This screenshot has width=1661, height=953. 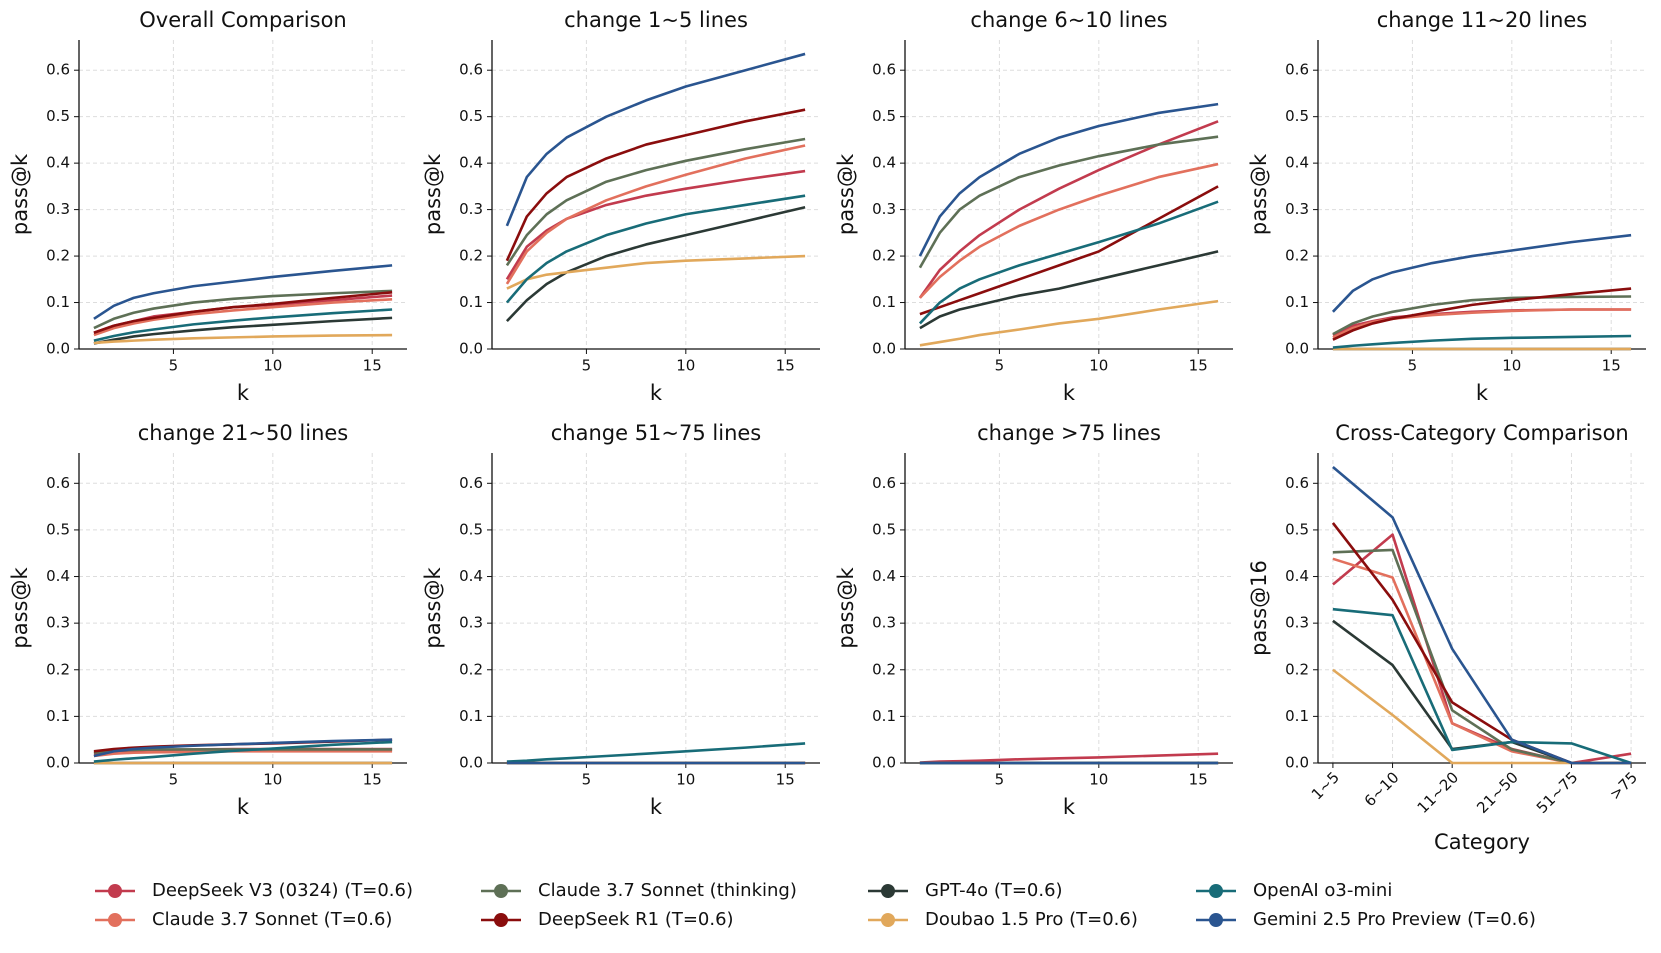 I want to click on legend-label: DeepSeek R1 (T=0.6), so click(x=636, y=919).